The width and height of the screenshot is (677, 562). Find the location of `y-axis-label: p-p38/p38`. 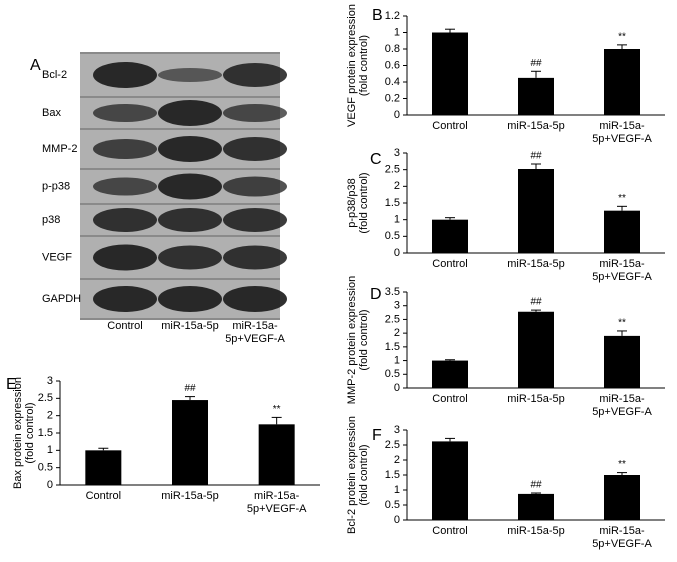

y-axis-label: p-p38/p38 is located at coordinates (352, 203).